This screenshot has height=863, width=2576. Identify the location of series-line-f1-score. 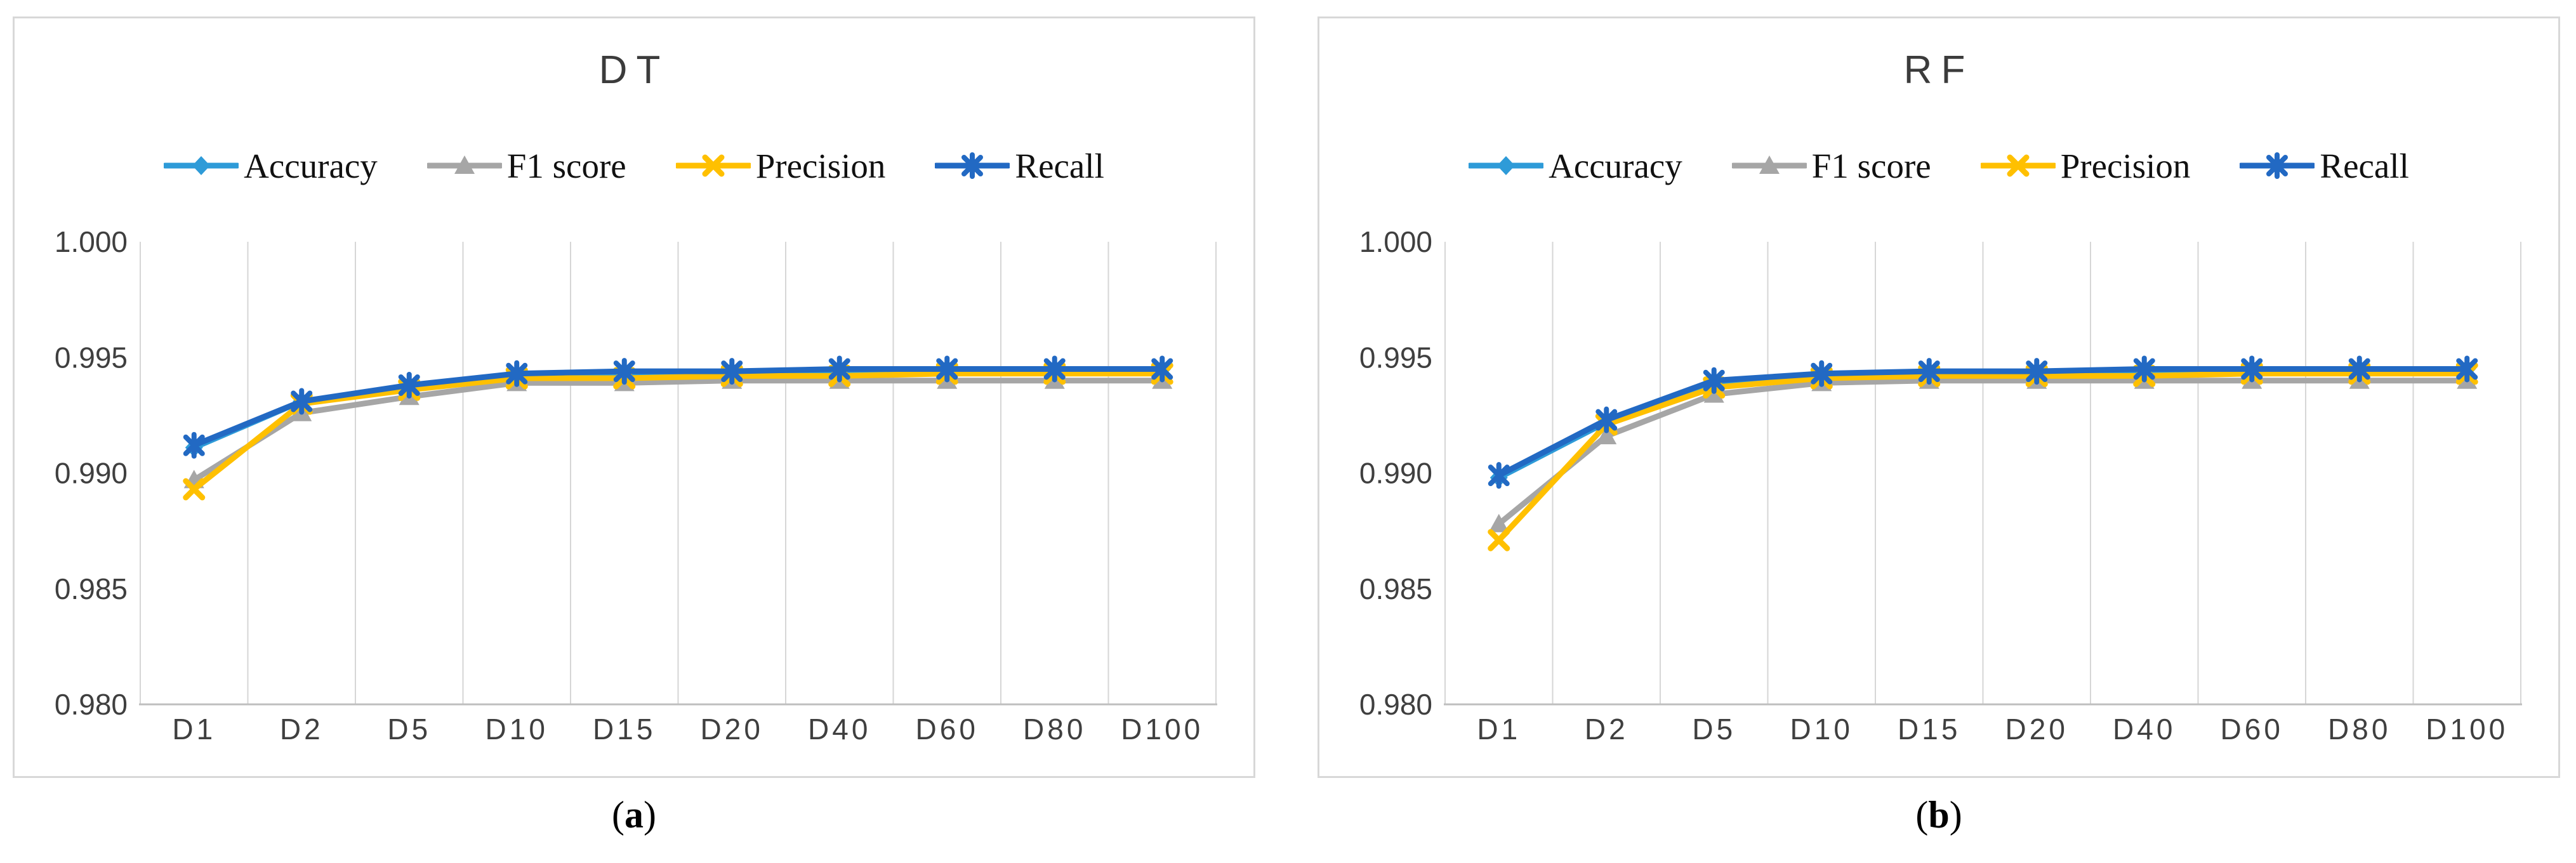
(678, 430).